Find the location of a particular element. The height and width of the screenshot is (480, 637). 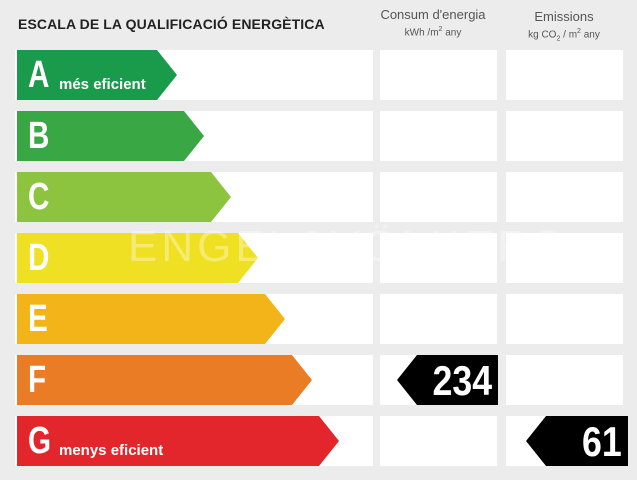

emissions-indicator: 61 is located at coordinates (577, 441).